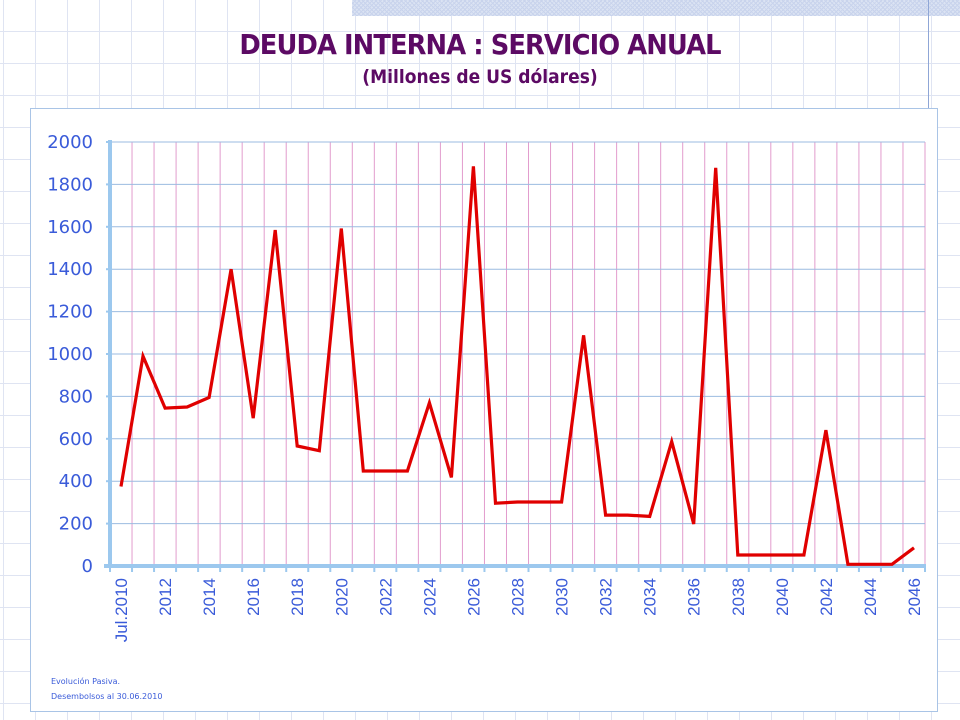 The height and width of the screenshot is (720, 960). Describe the element at coordinates (694, 597) in the screenshot. I see `x-tick-label: 2036` at that location.